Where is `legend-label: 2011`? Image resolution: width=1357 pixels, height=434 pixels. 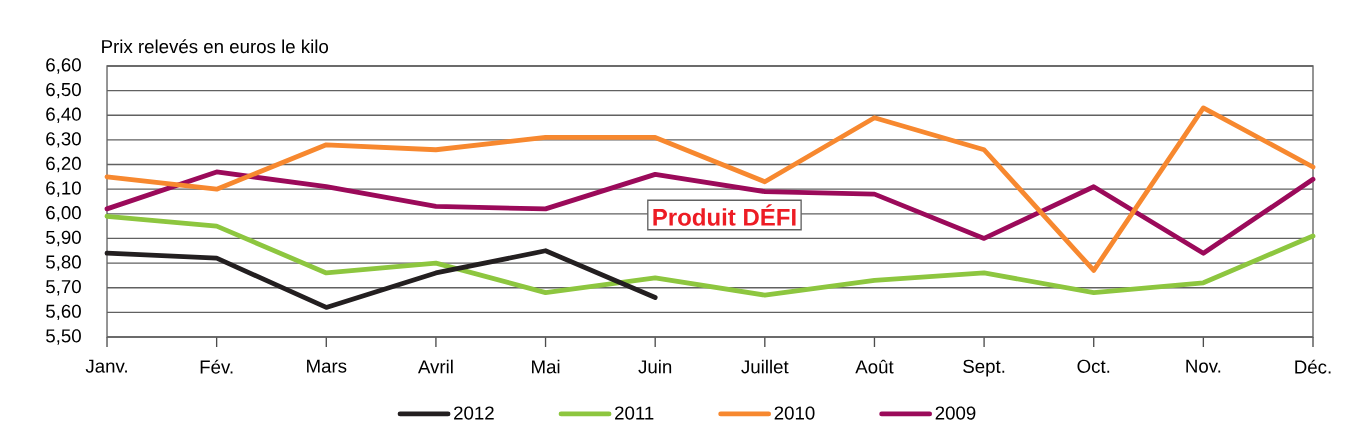 legend-label: 2011 is located at coordinates (634, 413).